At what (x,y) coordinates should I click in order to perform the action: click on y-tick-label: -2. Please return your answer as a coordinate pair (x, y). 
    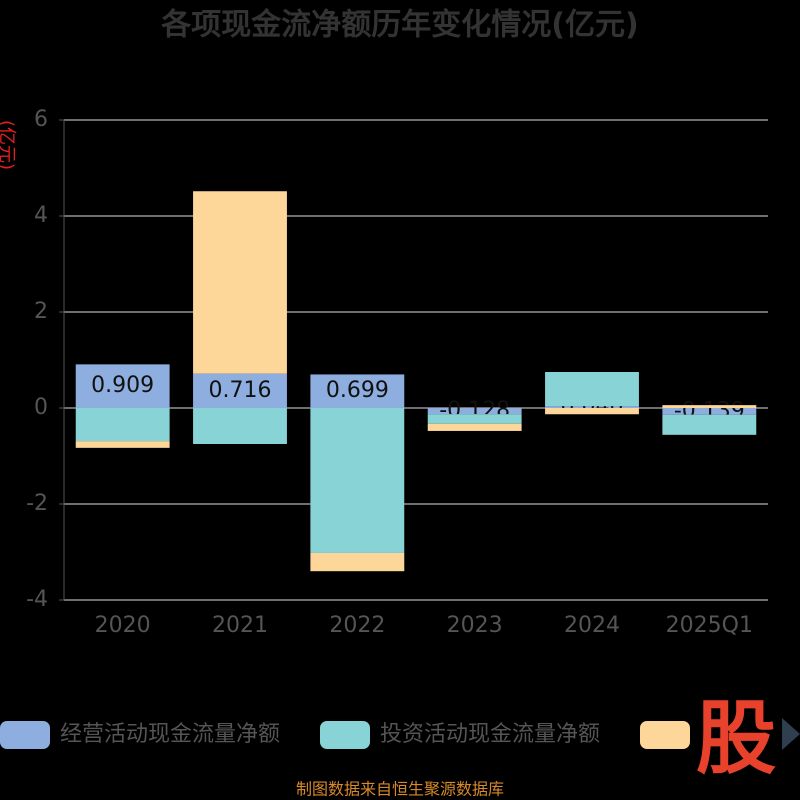
    Looking at the image, I should click on (37, 503).